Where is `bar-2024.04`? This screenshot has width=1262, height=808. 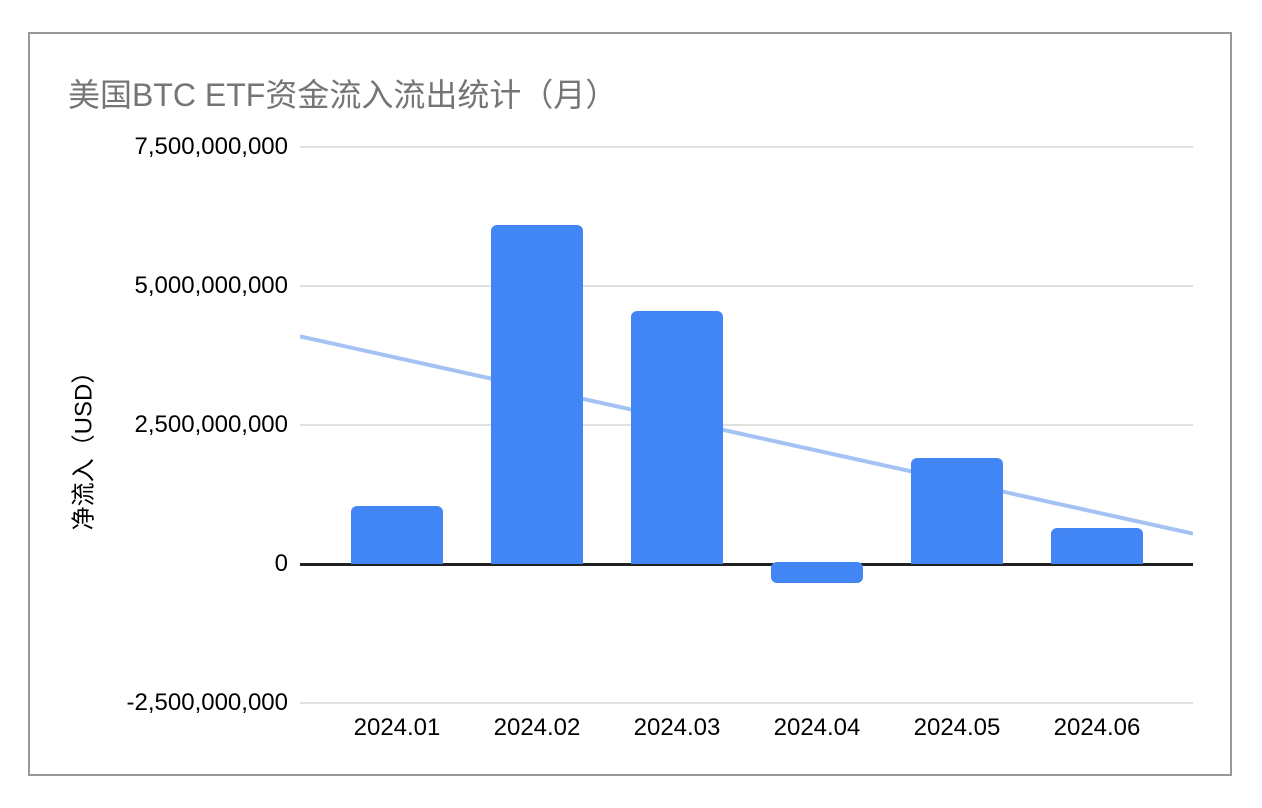 bar-2024.04 is located at coordinates (817, 573).